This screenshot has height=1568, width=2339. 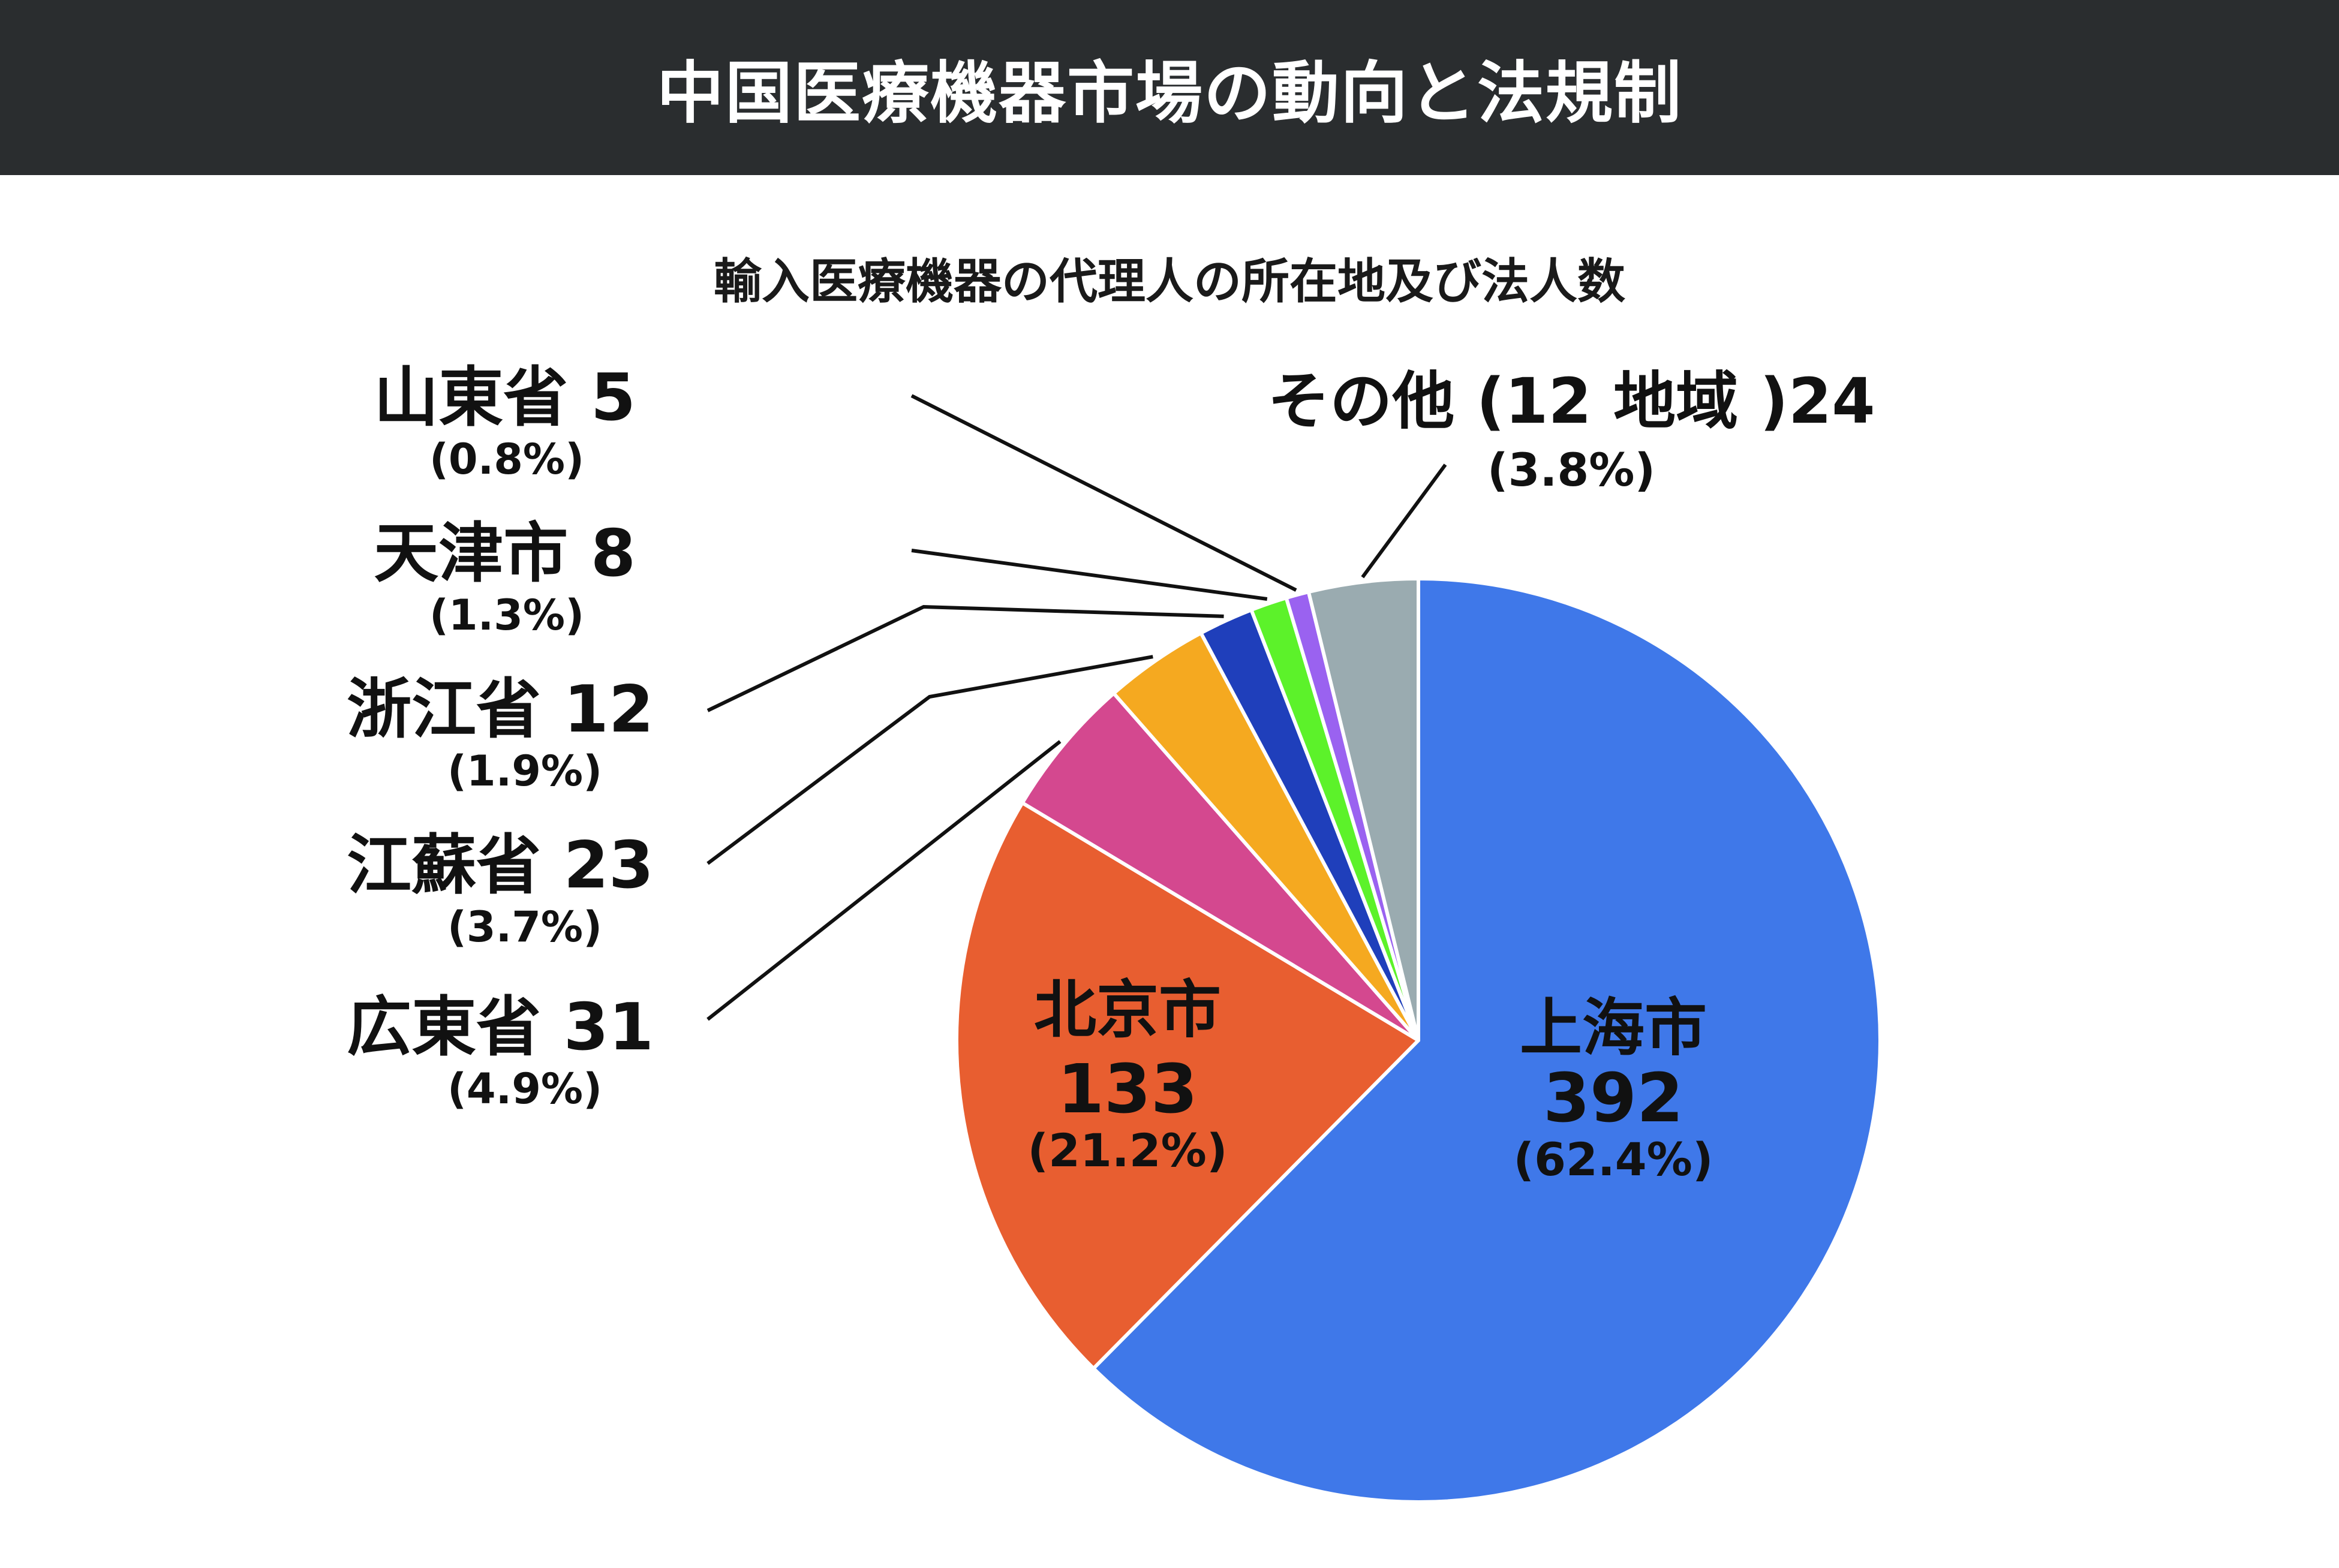 What do you see at coordinates (524, 927) in the screenshot?
I see `slice-percent: (3.7%)` at bounding box center [524, 927].